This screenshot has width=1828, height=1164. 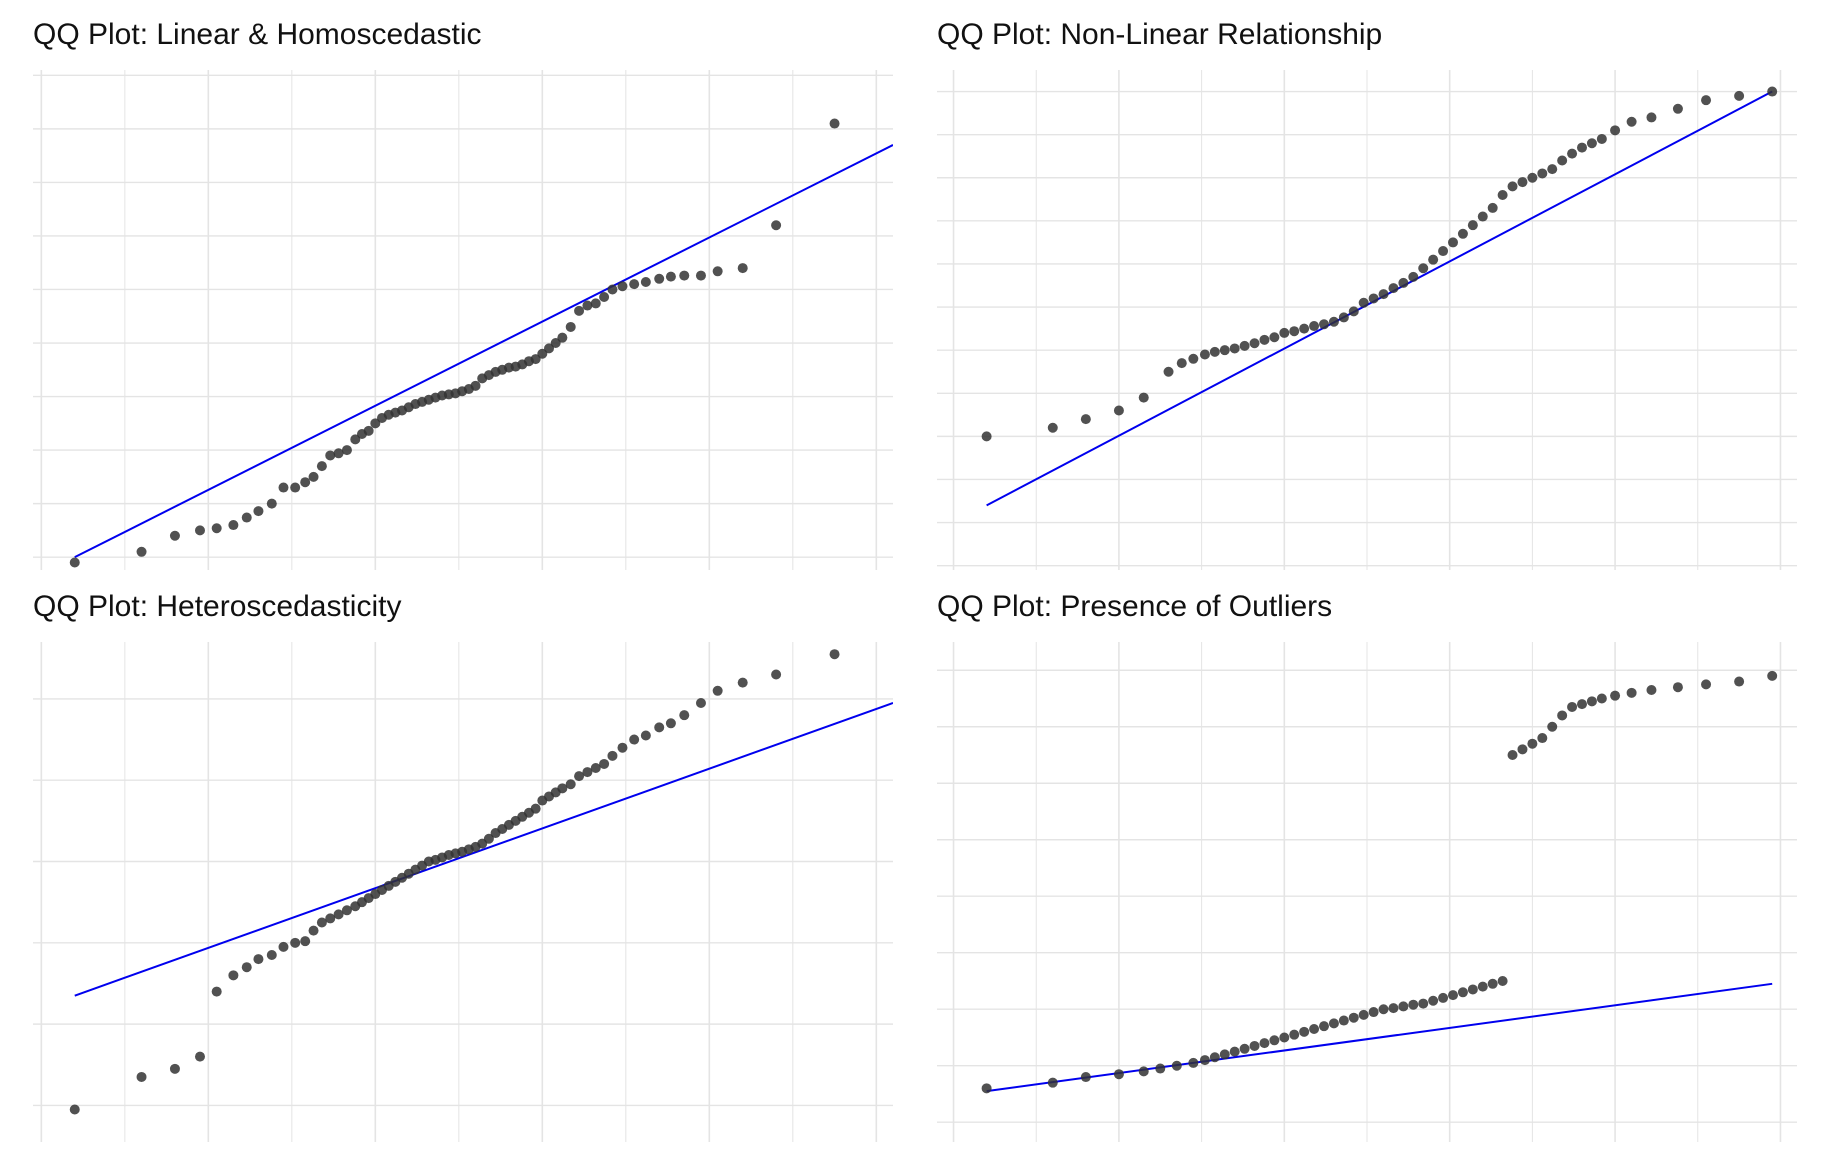 What do you see at coordinates (217, 606) in the screenshot?
I see `panel-title: QQ Plot: Heteroscedasticity` at bounding box center [217, 606].